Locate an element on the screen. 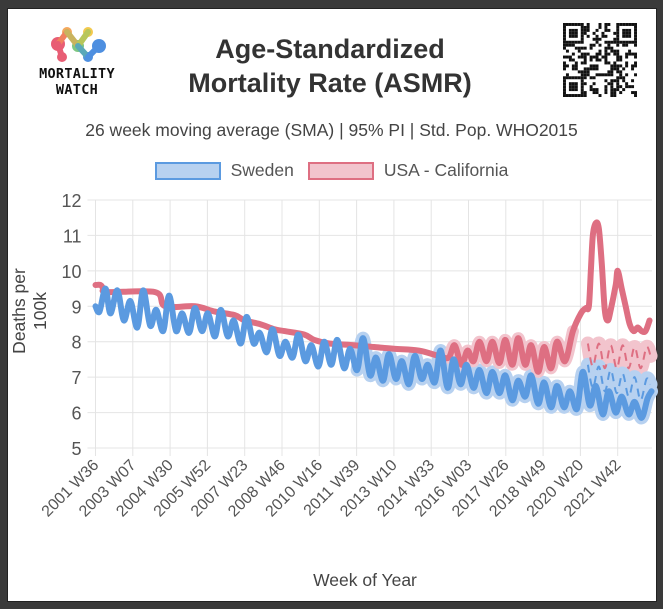 Image resolution: width=663 pixels, height=609 pixels. y-tick-labels: 5 6 7 8 9 10 11 12 is located at coordinates (71, 325).